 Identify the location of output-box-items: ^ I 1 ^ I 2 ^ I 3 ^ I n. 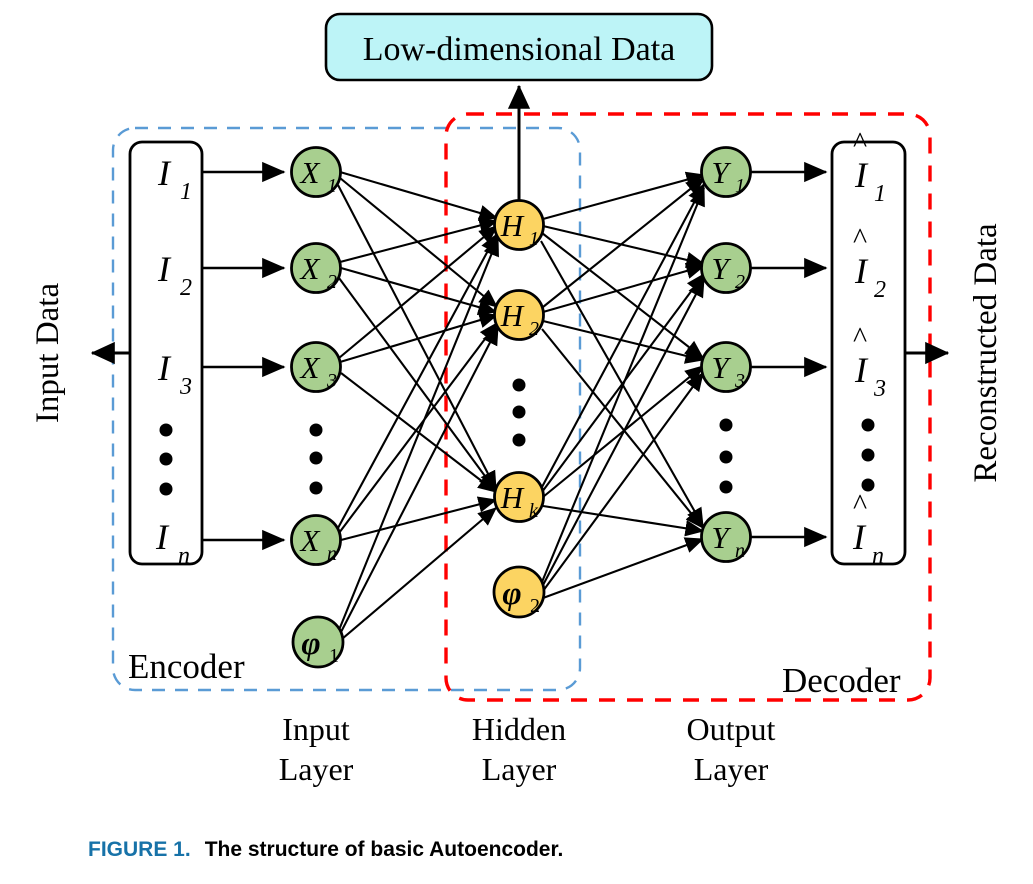
(869, 347).